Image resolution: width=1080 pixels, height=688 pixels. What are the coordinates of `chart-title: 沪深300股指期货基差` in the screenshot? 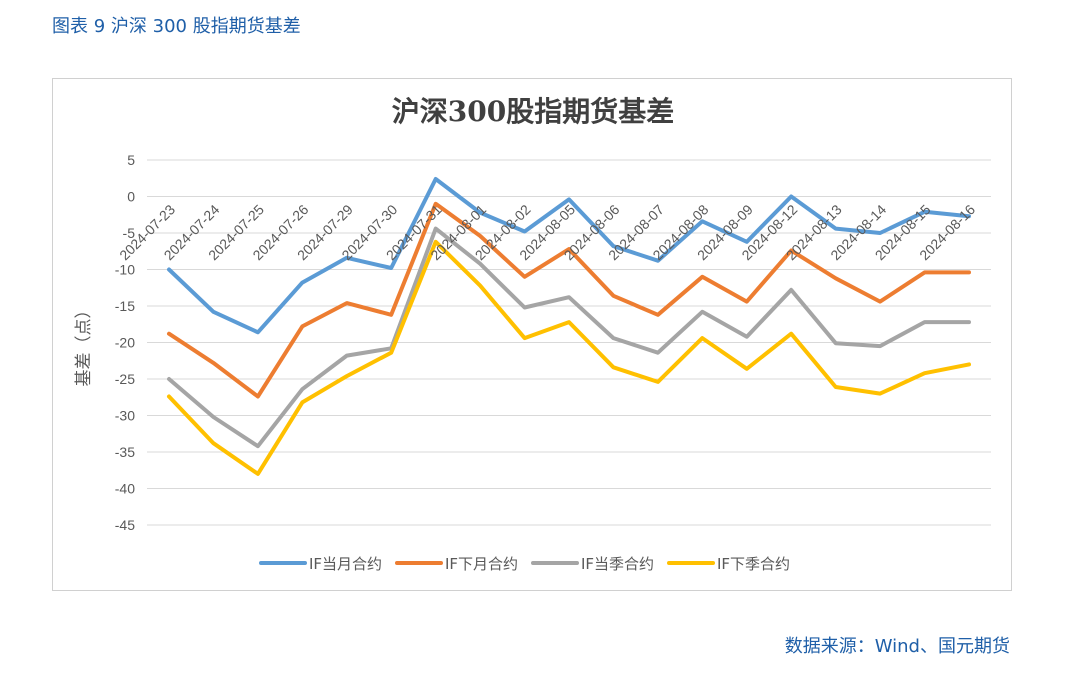 It's located at (533, 111).